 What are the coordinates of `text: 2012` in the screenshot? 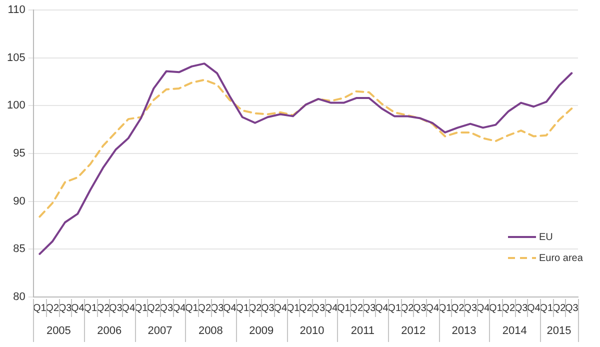 It's located at (413, 331).